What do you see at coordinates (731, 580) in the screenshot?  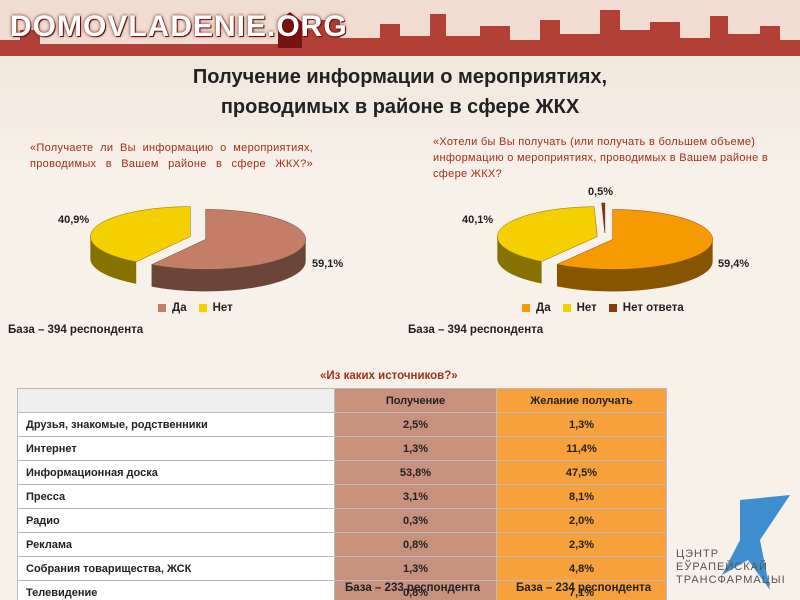 I see `logo-line: ТРАНСФАРМАЦЫІ` at bounding box center [731, 580].